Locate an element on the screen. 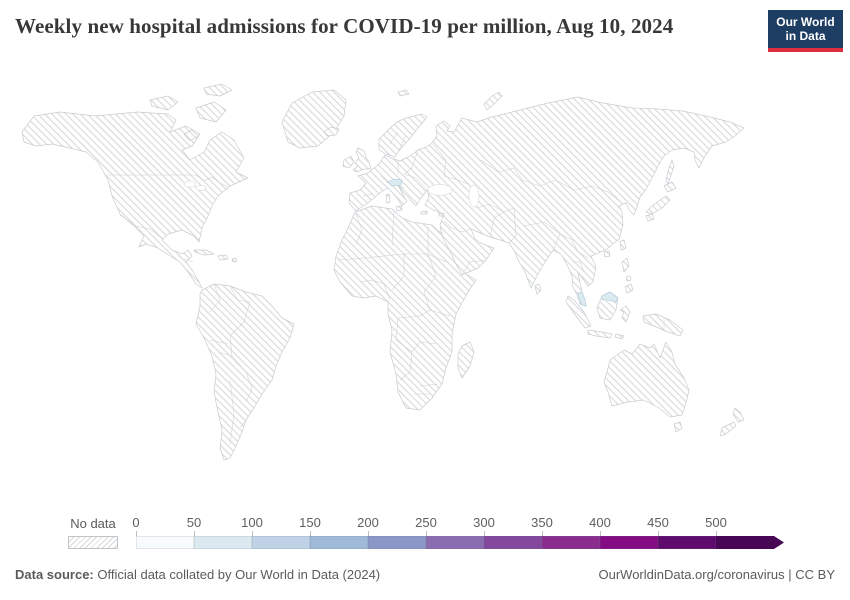  footer-credit: OurWorldinData.org/coronavirus | CC BY is located at coordinates (716, 574).